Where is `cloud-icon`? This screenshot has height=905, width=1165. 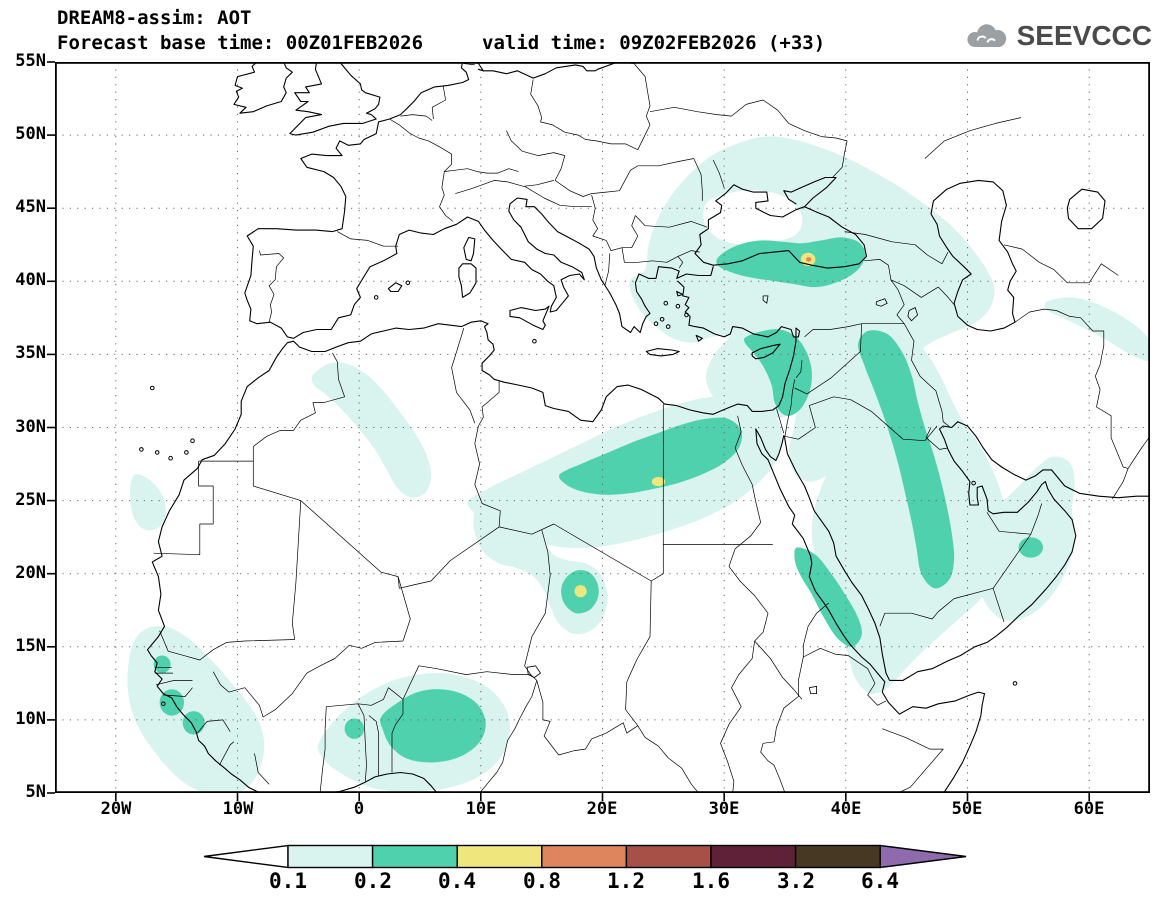
cloud-icon is located at coordinates (986, 35).